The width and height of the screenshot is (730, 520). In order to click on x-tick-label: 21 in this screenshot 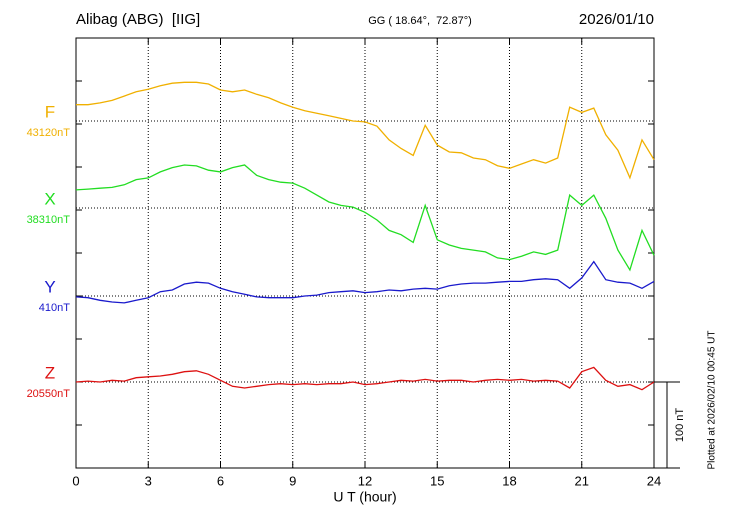, I will do `click(582, 480)`.